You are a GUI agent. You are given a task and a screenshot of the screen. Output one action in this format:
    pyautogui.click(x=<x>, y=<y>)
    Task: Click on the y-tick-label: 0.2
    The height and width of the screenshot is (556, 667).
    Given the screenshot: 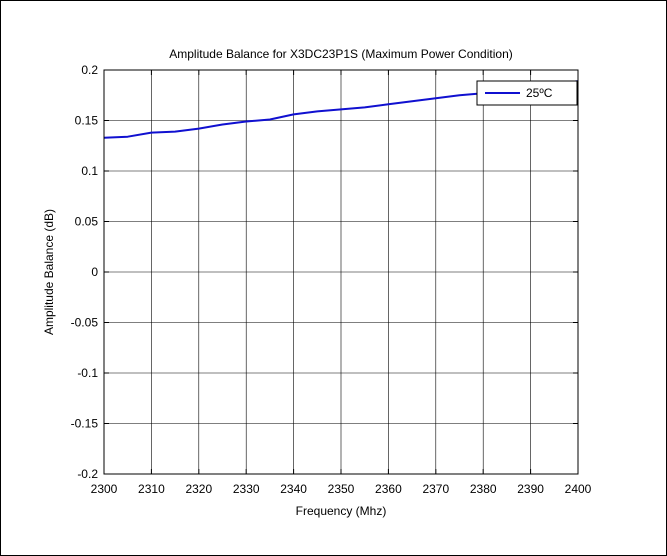 What is the action you would take?
    pyautogui.click(x=89, y=70)
    